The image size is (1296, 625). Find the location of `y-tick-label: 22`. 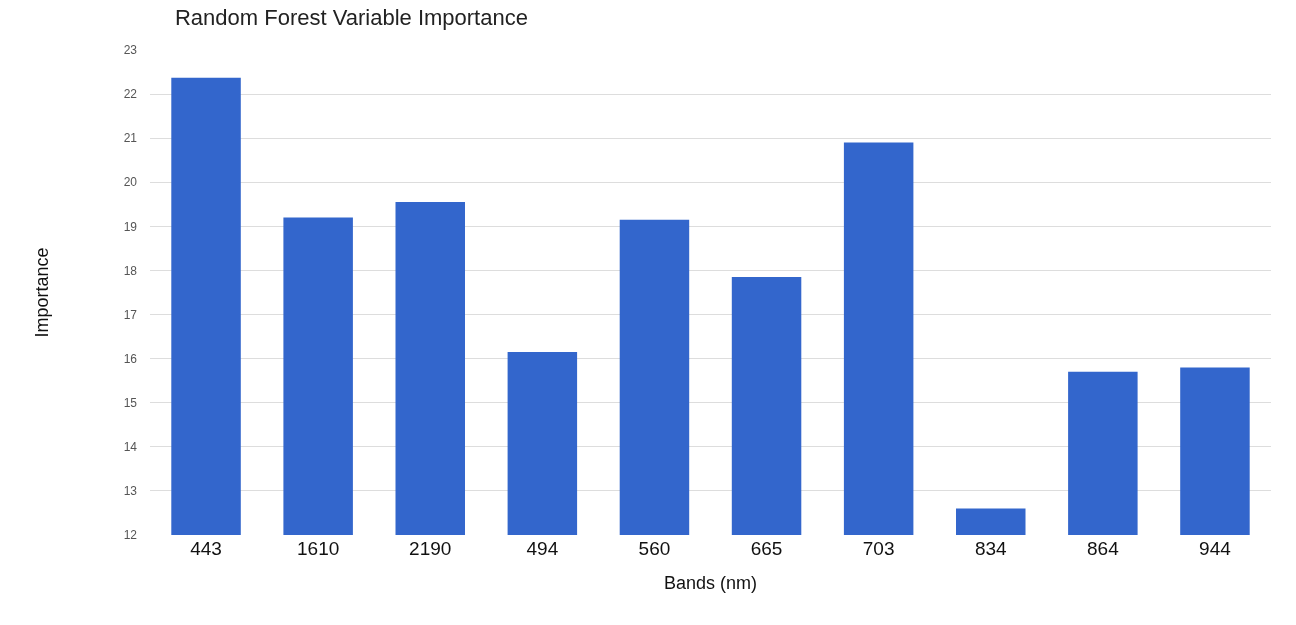

y-tick-label: 22 is located at coordinates (130, 94).